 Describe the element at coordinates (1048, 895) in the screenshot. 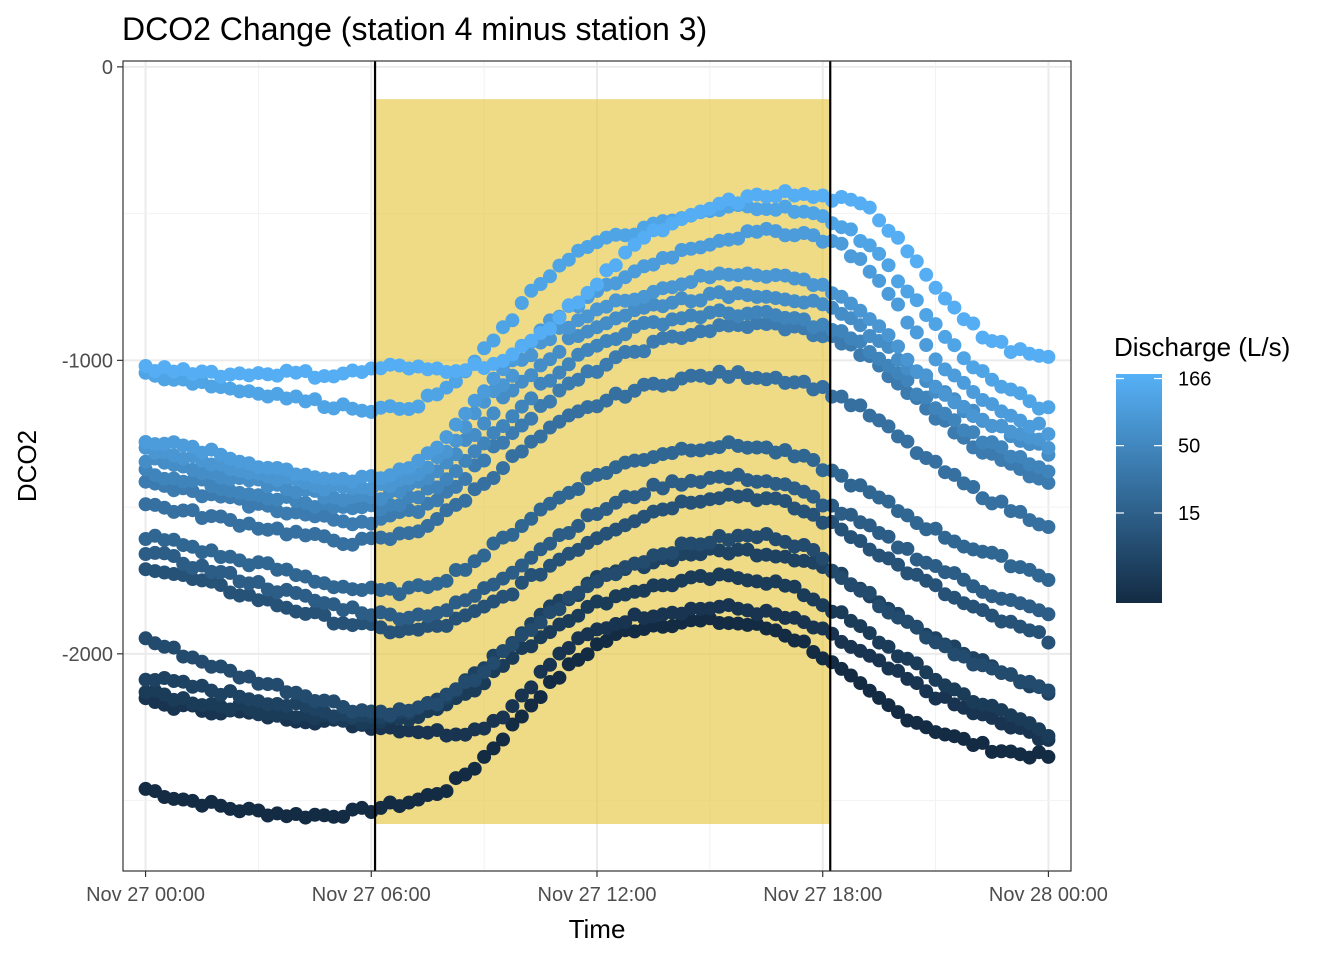

I see `x-tick-label: Nov 28 00:00` at that location.